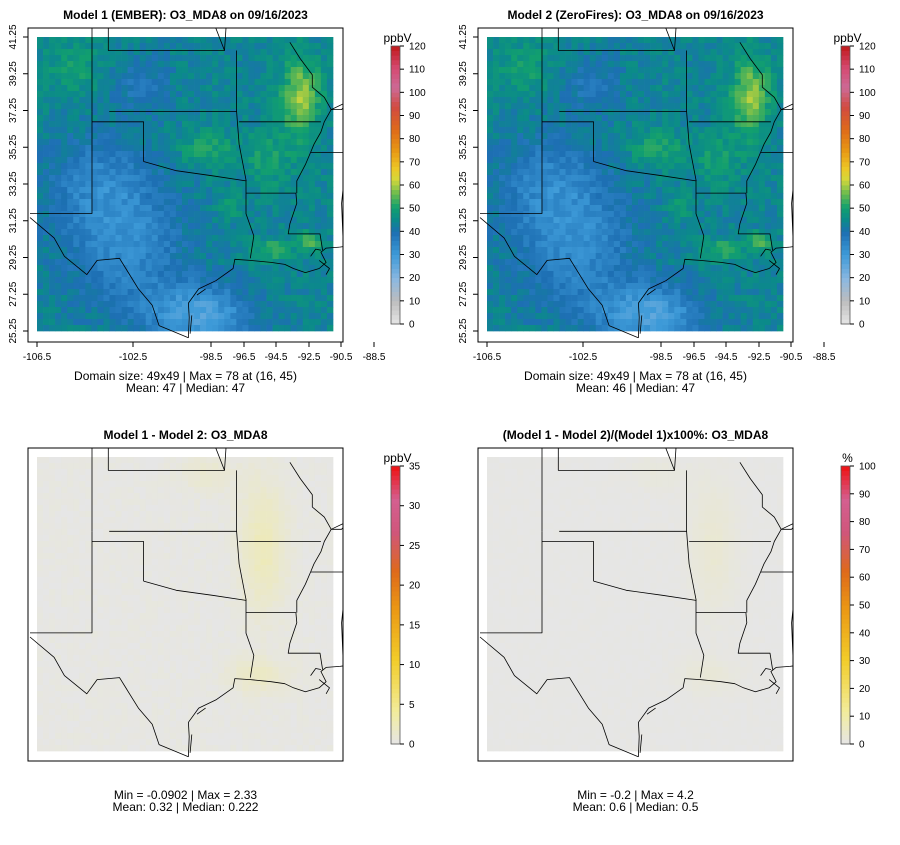 This screenshot has height=845, width=900. Describe the element at coordinates (13, 293) in the screenshot. I see `y-tick-label: 27.25` at that location.